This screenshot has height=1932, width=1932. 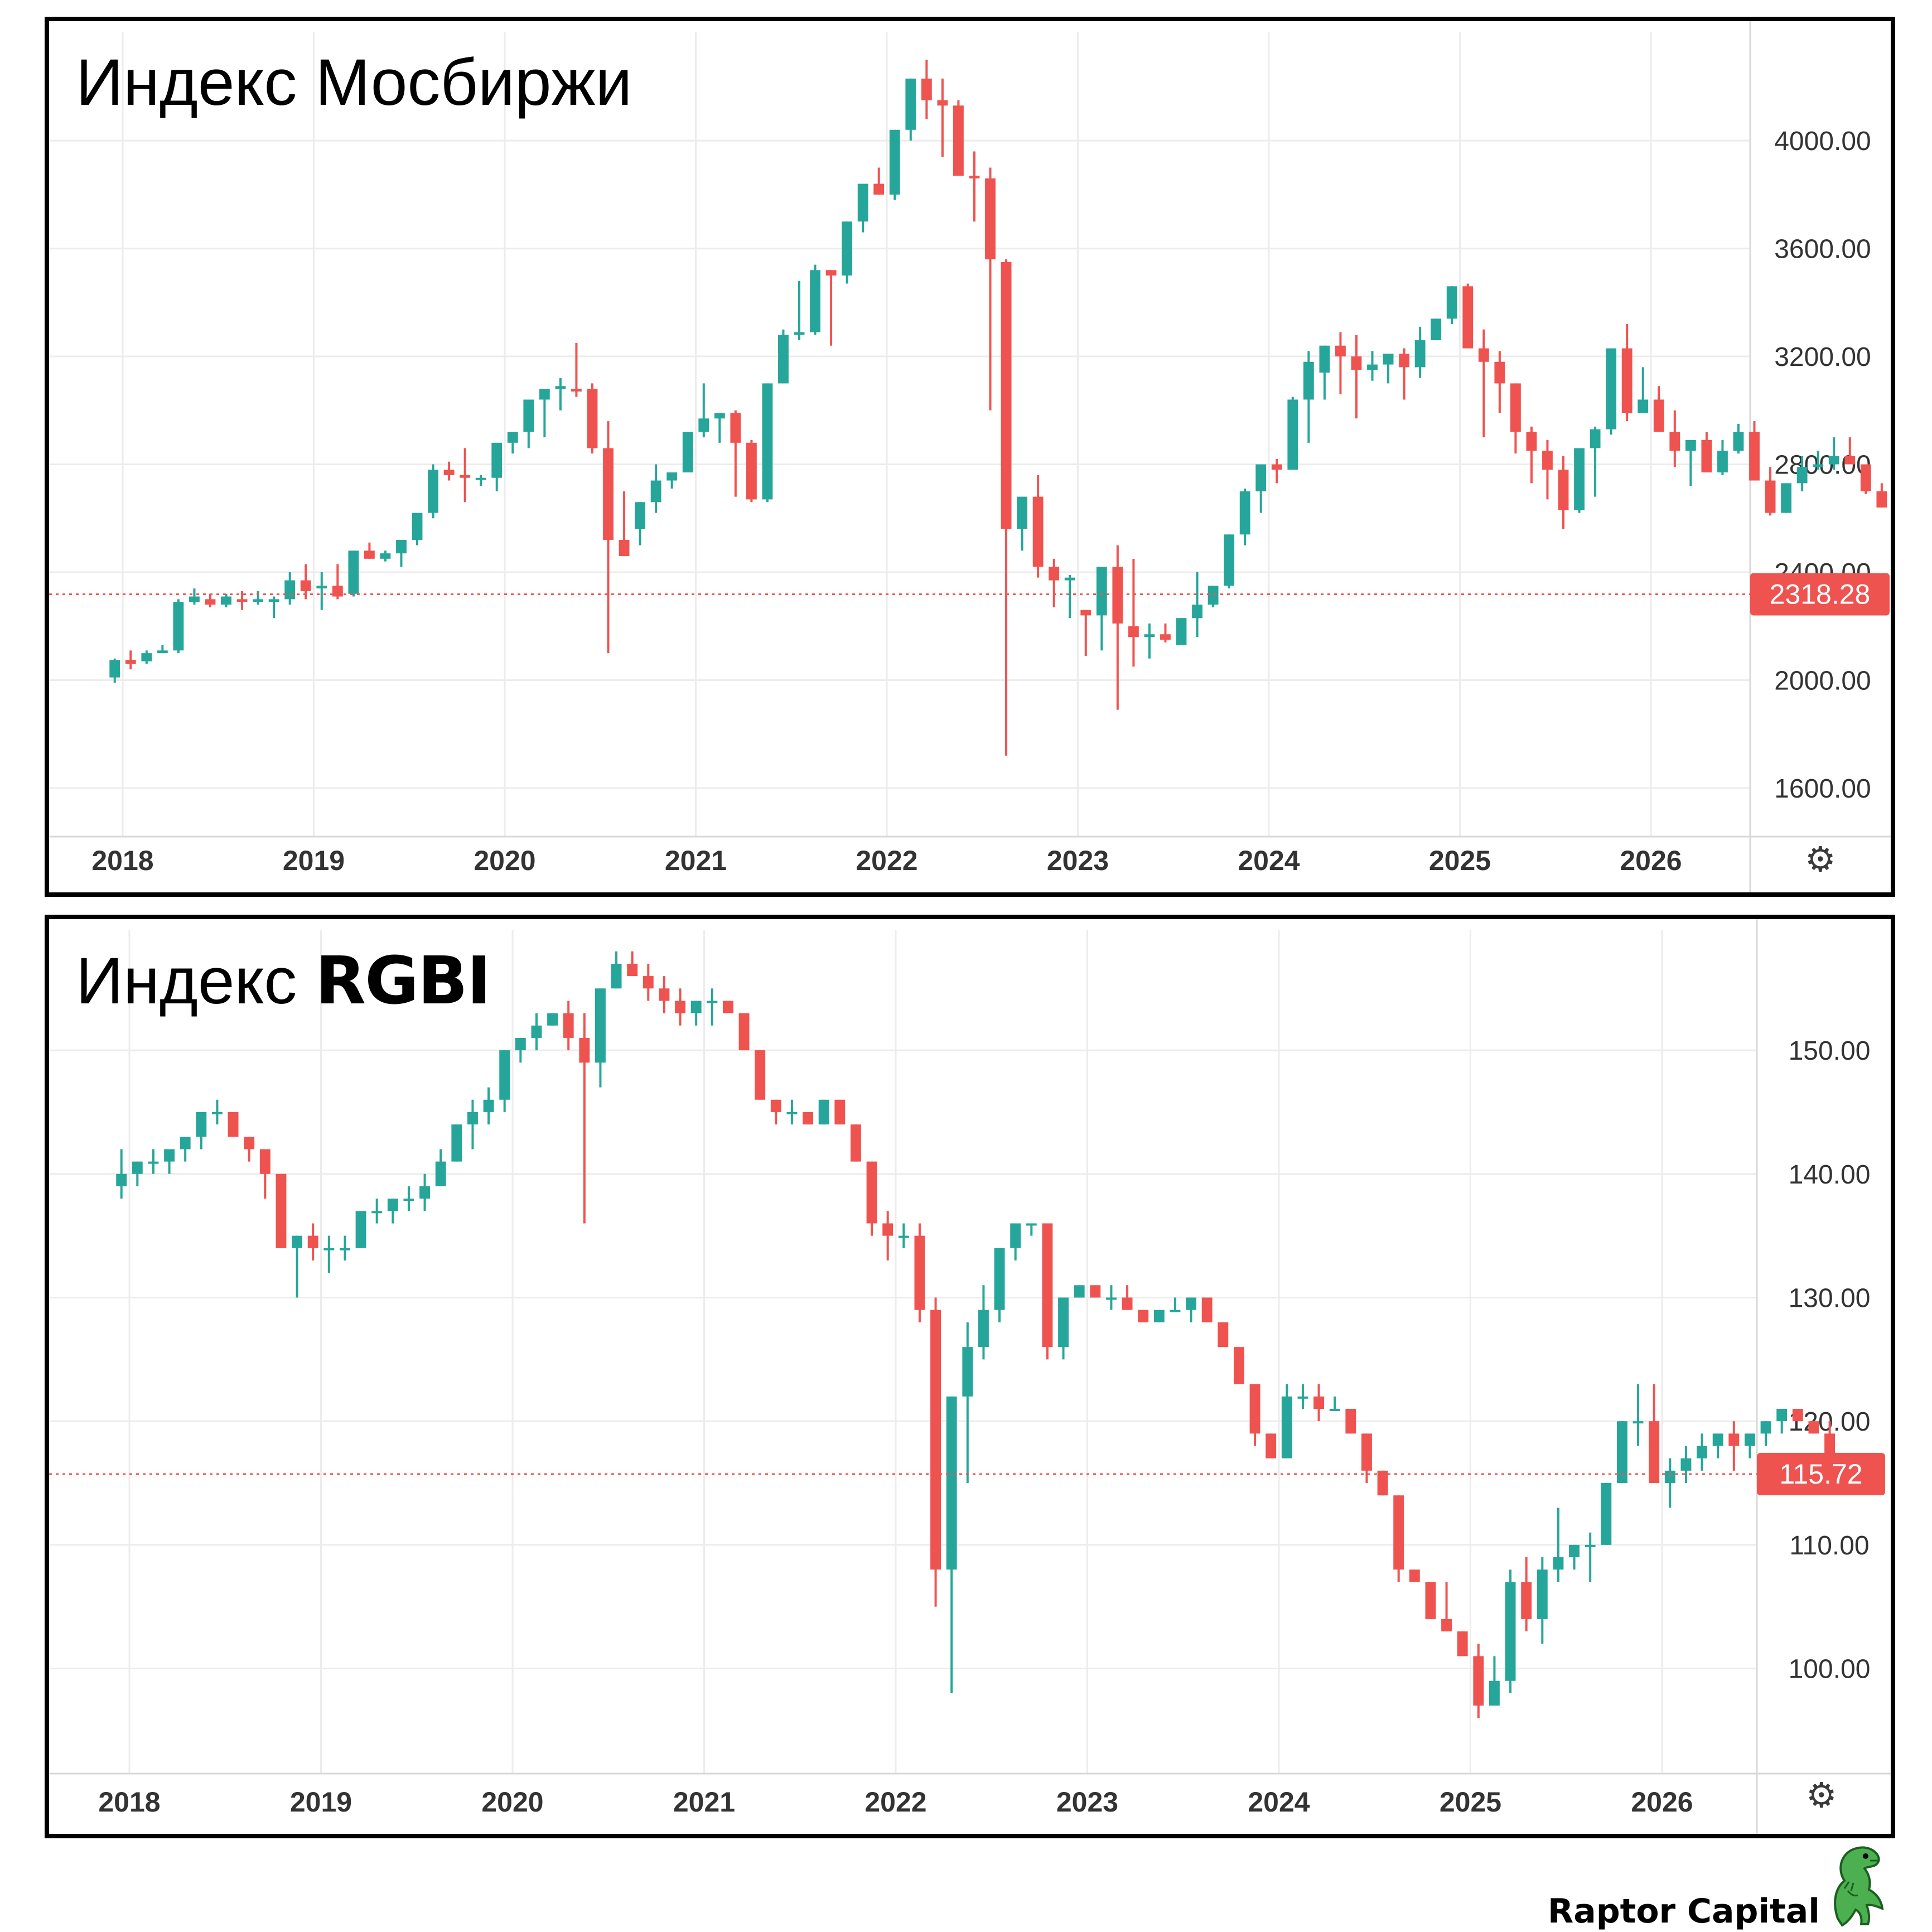 I want to click on y-axis-tick-label: 1600.00, so click(x=1822, y=789).